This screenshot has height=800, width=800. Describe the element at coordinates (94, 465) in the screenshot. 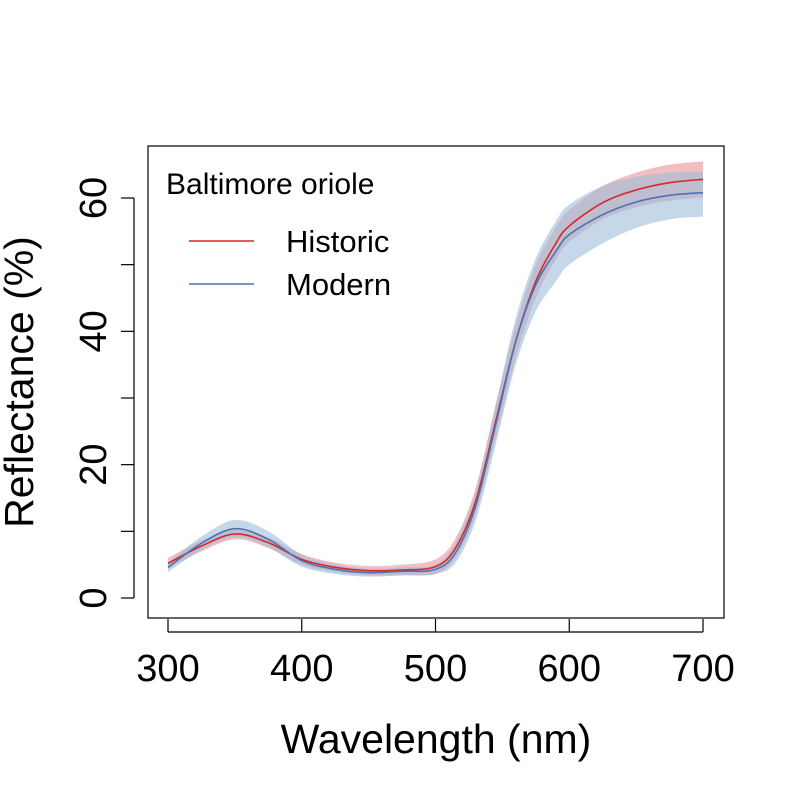

I see `y-tick-label: 20` at that location.